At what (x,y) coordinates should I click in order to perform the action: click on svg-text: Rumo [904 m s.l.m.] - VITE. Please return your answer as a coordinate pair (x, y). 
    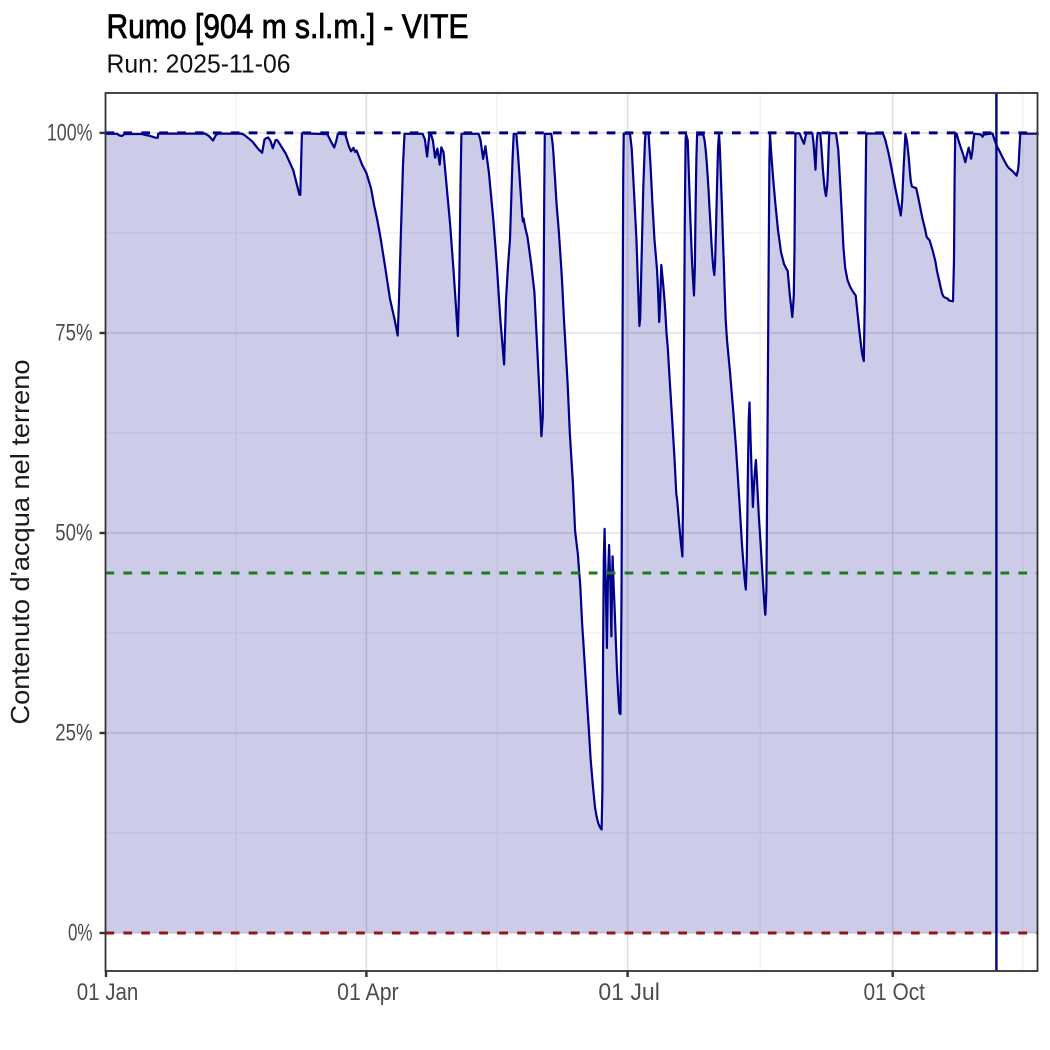
    Looking at the image, I should click on (288, 27).